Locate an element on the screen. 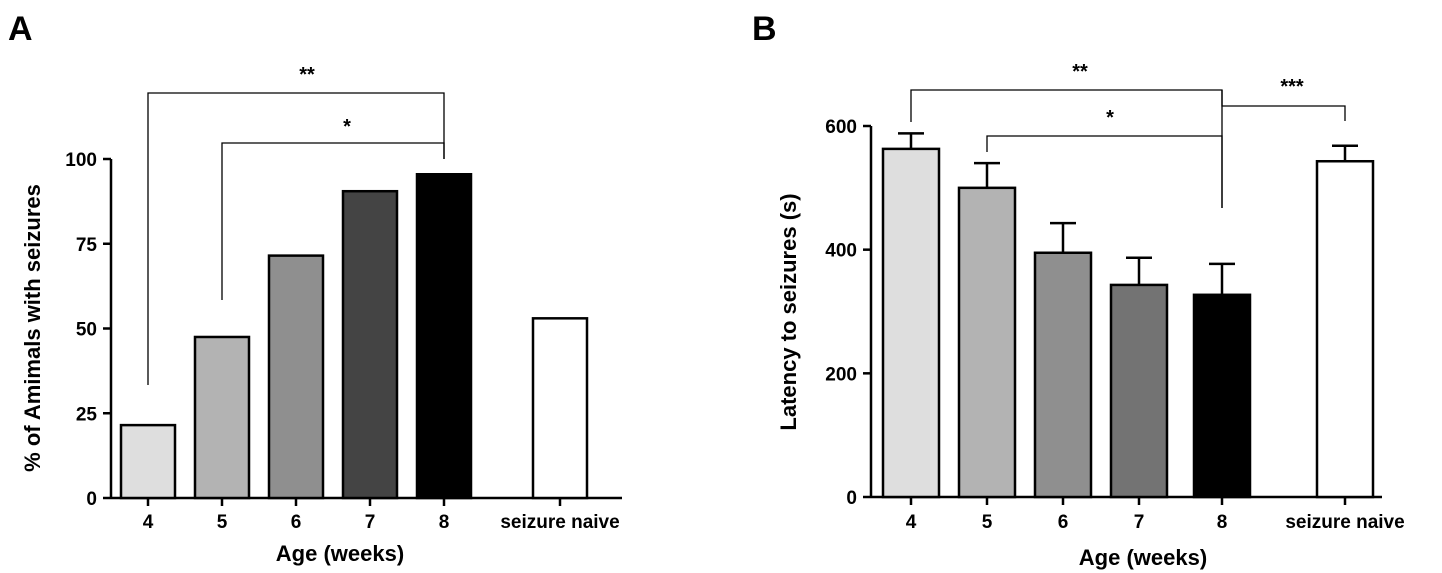 The image size is (1442, 573). significance-label: *** is located at coordinates (1292, 87).